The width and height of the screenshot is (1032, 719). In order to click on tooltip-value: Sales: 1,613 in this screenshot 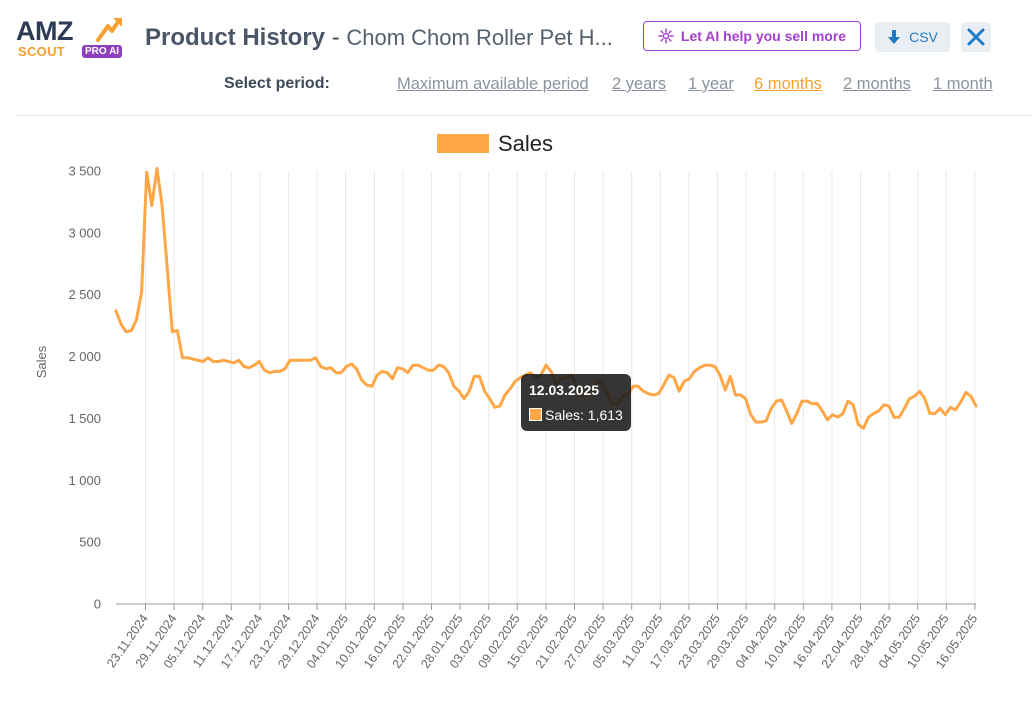, I will do `click(584, 415)`.